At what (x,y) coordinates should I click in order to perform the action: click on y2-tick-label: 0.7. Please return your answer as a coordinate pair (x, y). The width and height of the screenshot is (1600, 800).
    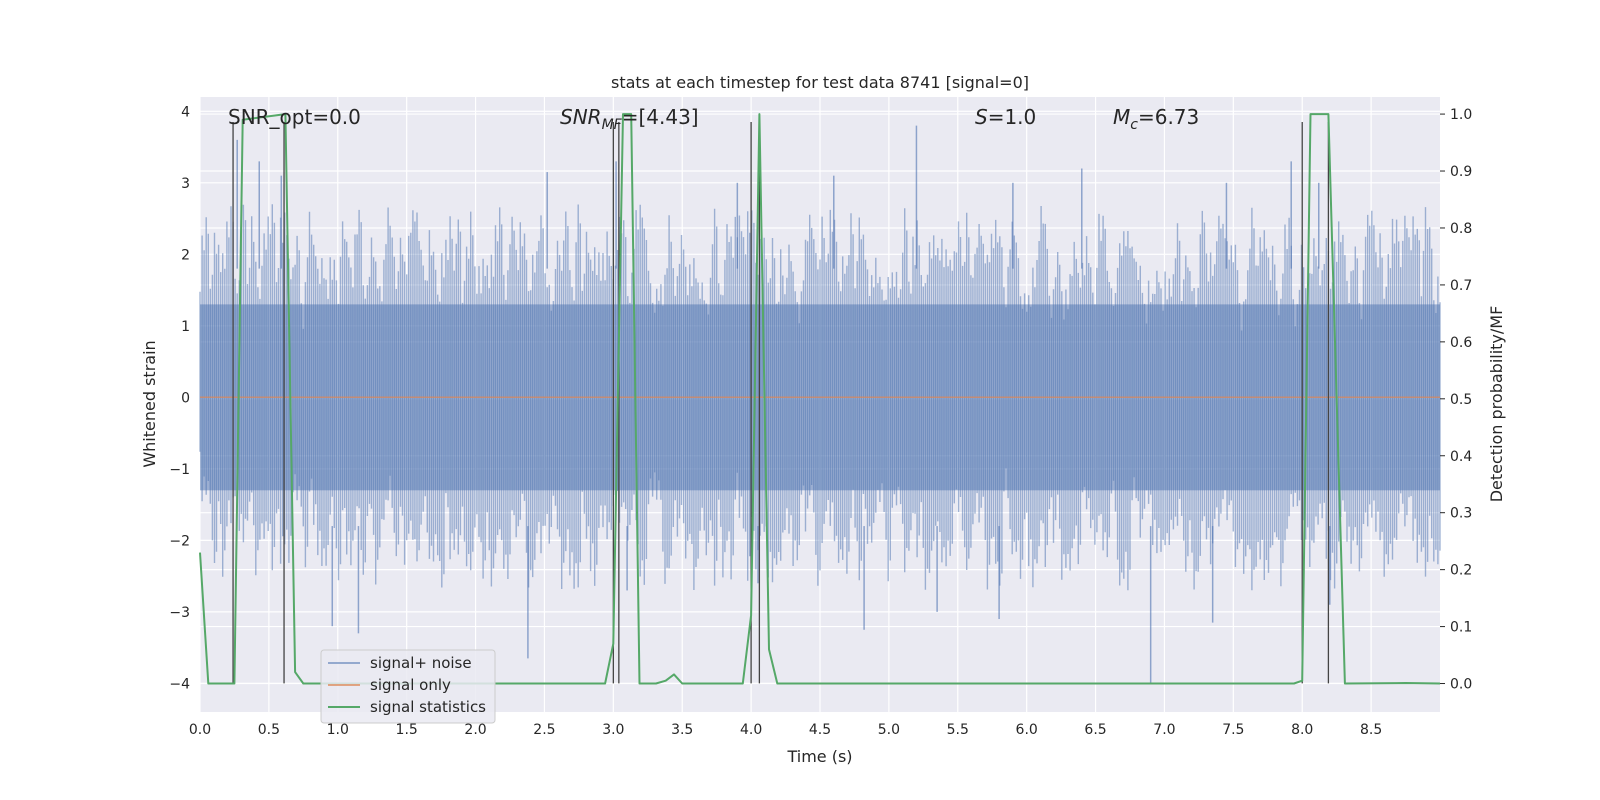
    Looking at the image, I should click on (1461, 286).